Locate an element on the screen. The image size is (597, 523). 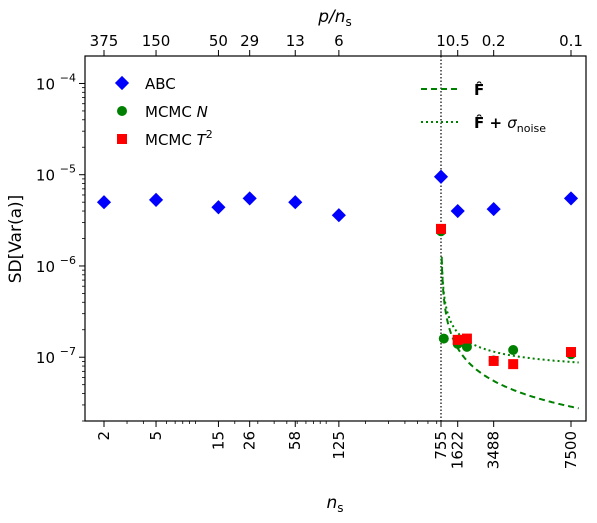
top-tick-label: 0.5 is located at coordinates (458, 41).